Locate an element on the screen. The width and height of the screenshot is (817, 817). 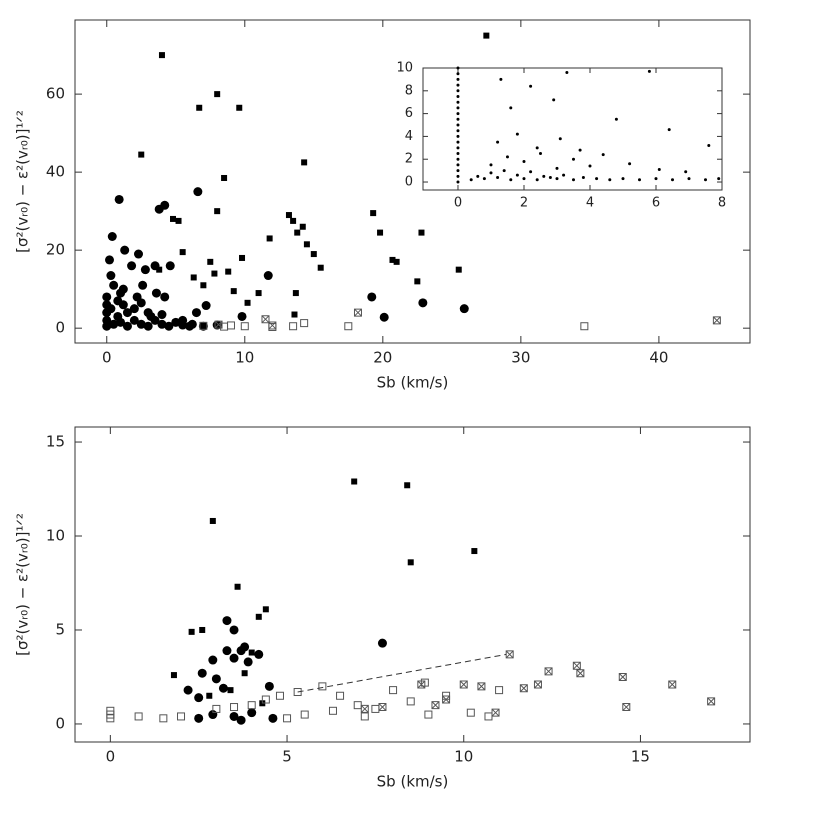
y-tick-label: 20 is located at coordinates (55, 250).